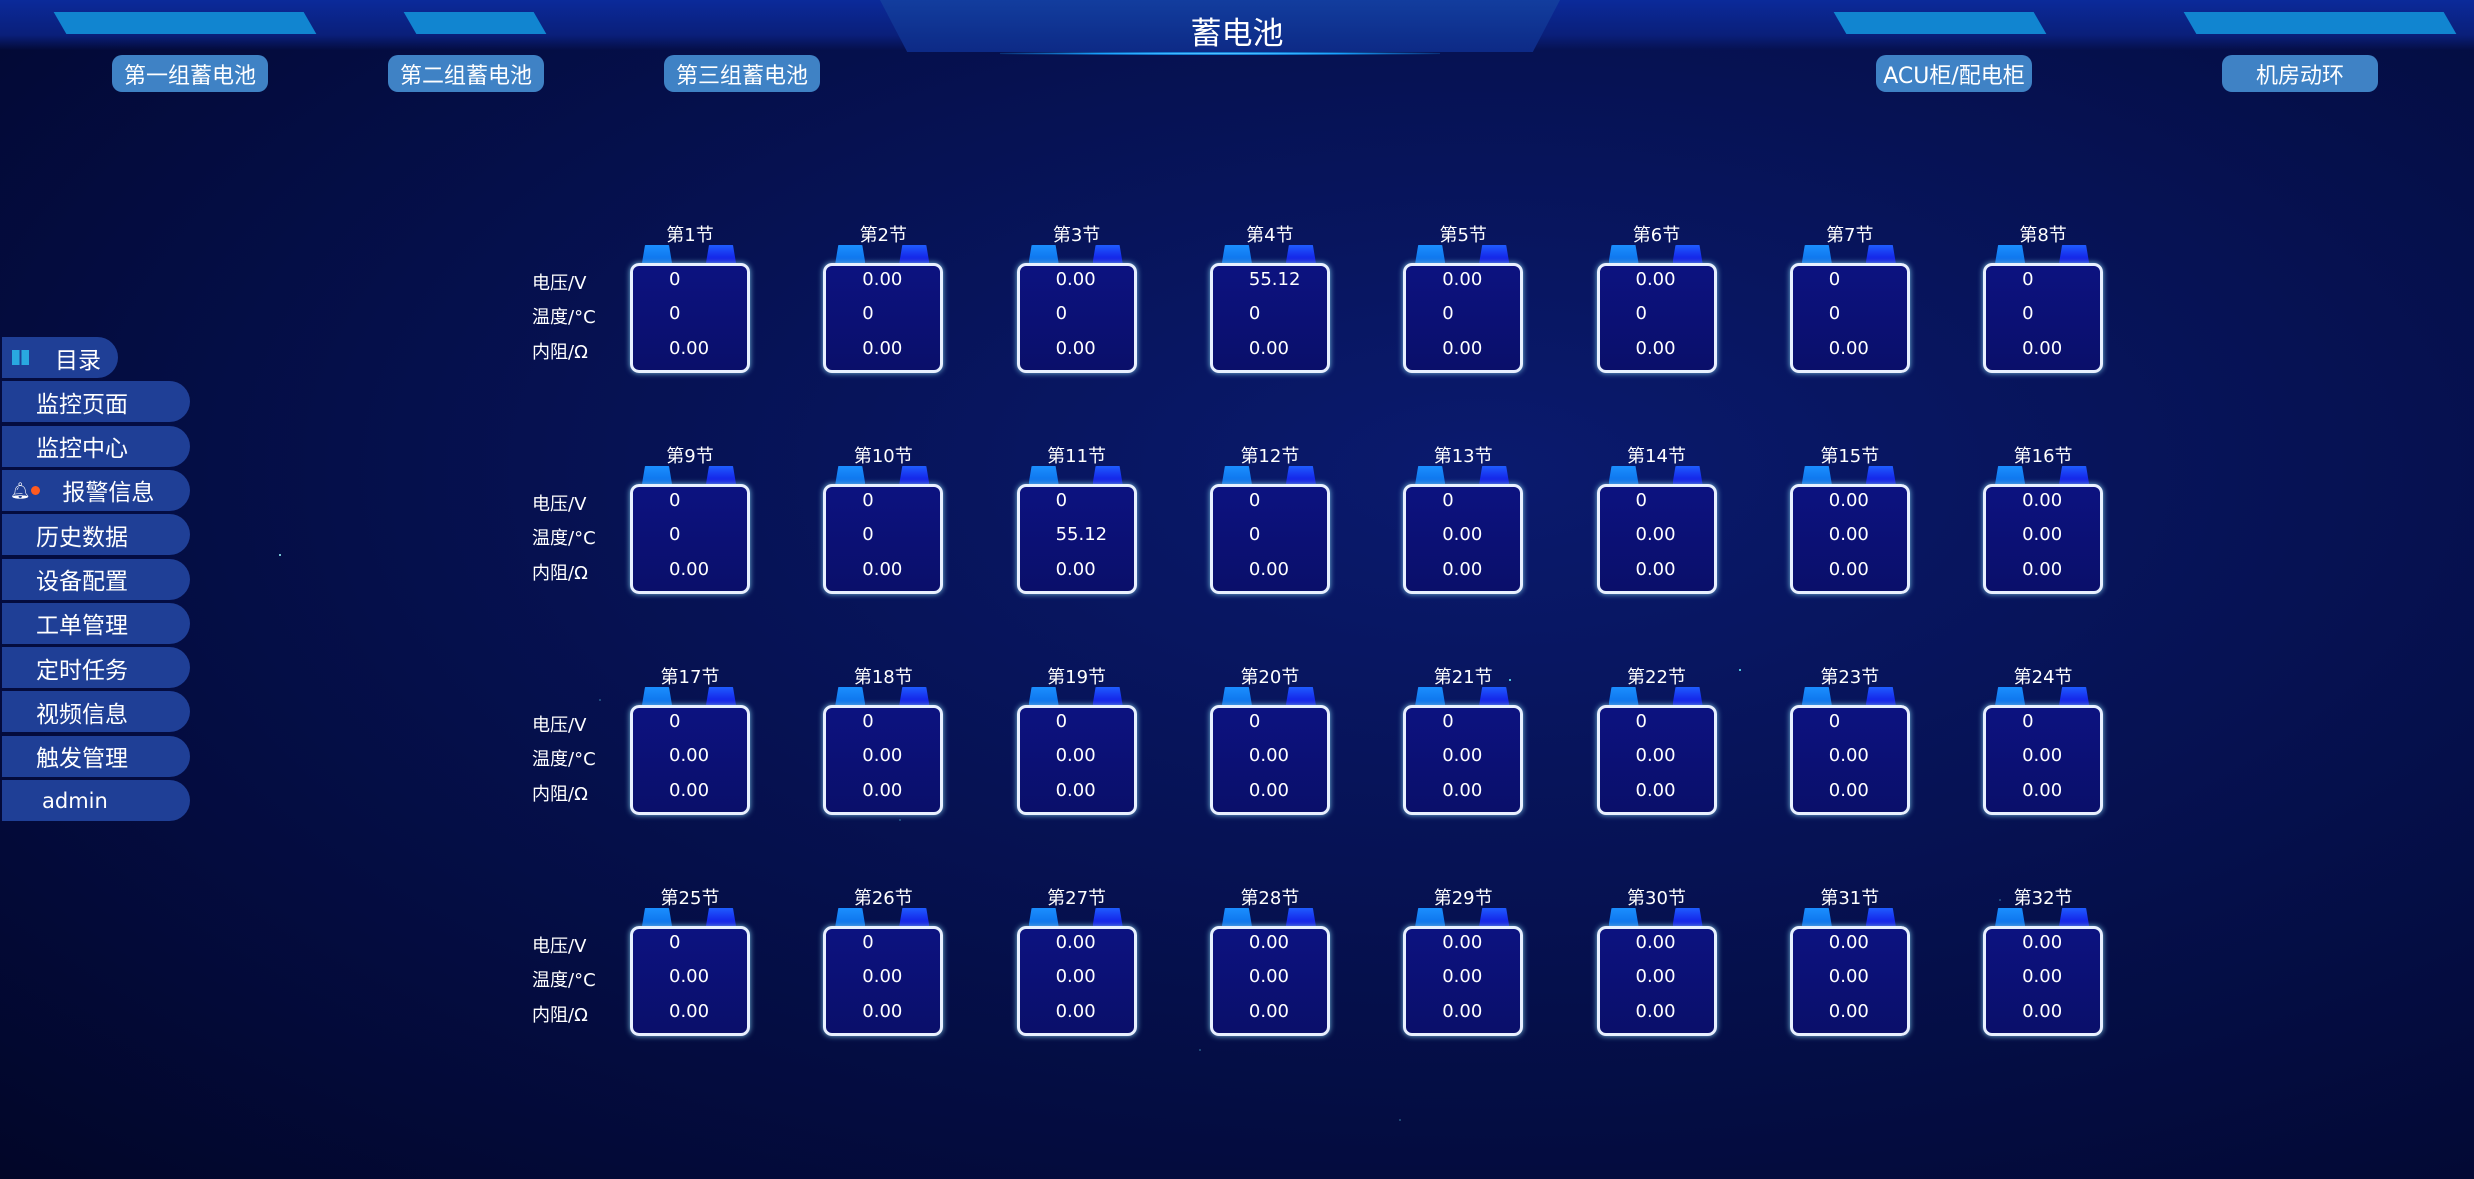 Image resolution: width=2474 pixels, height=1179 pixels. What do you see at coordinates (1077, 898) in the screenshot?
I see `cell-title: 第27节` at bounding box center [1077, 898].